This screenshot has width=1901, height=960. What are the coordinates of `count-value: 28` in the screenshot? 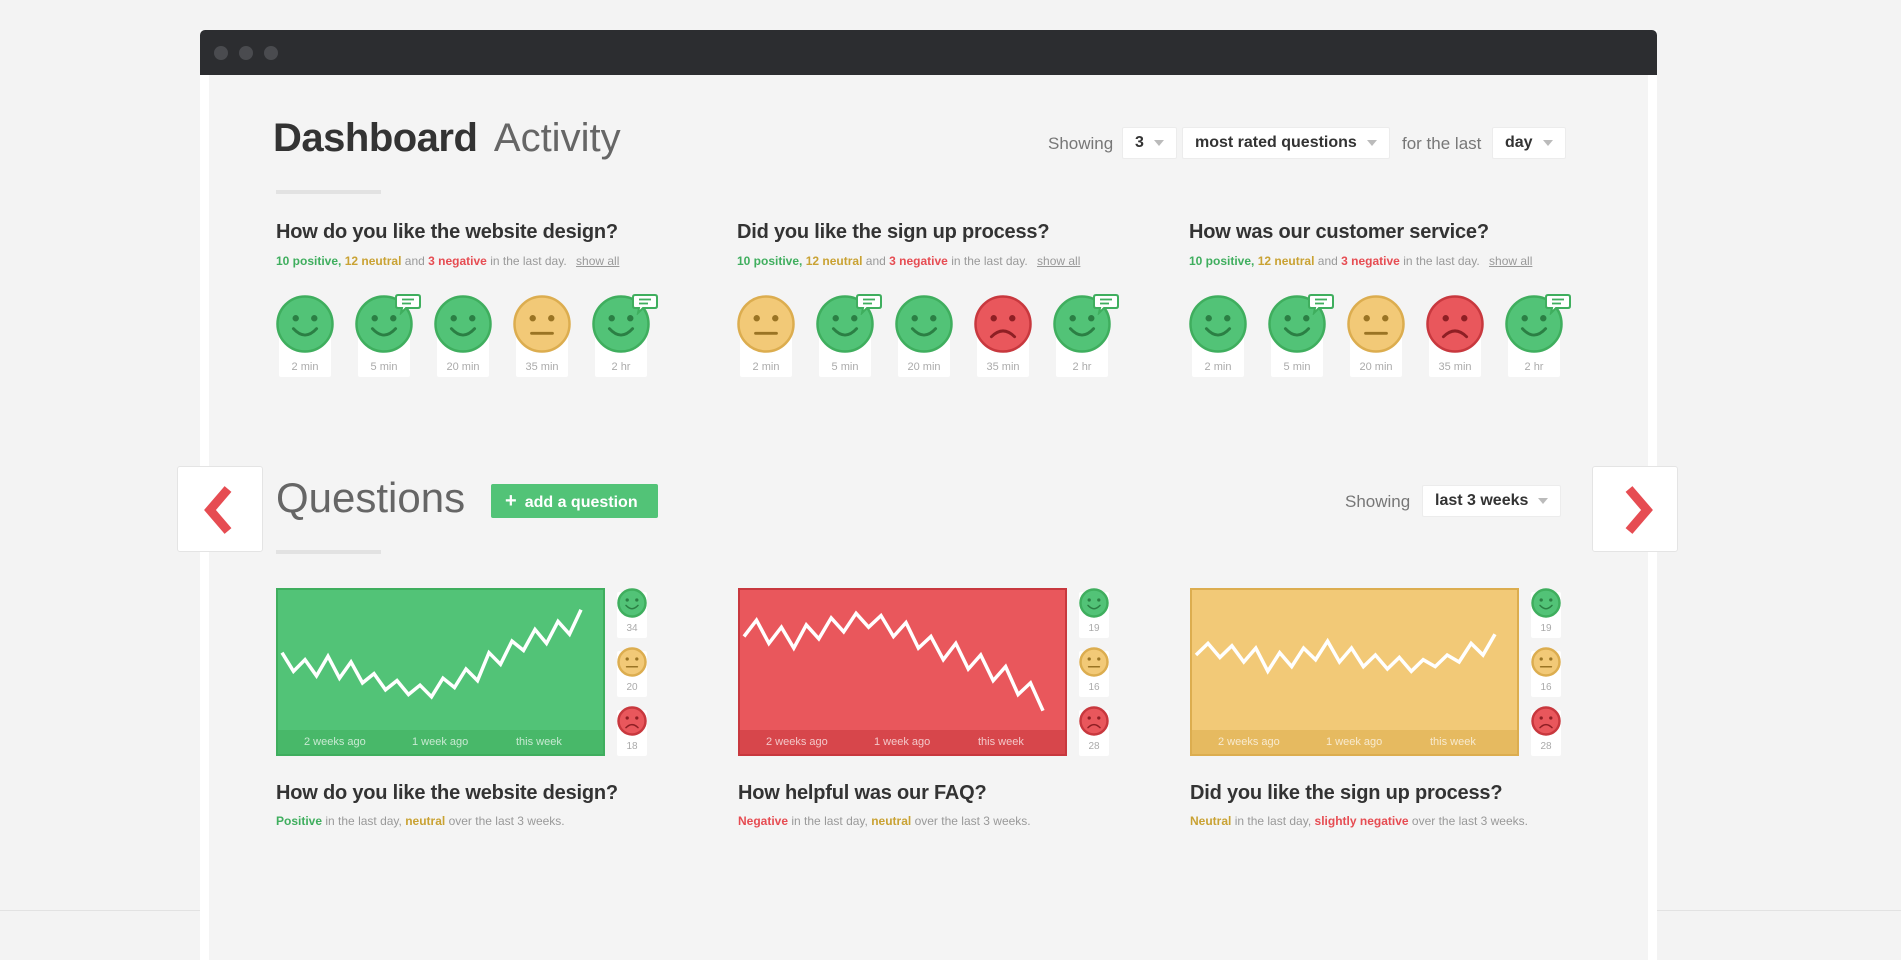 It's located at (1546, 746).